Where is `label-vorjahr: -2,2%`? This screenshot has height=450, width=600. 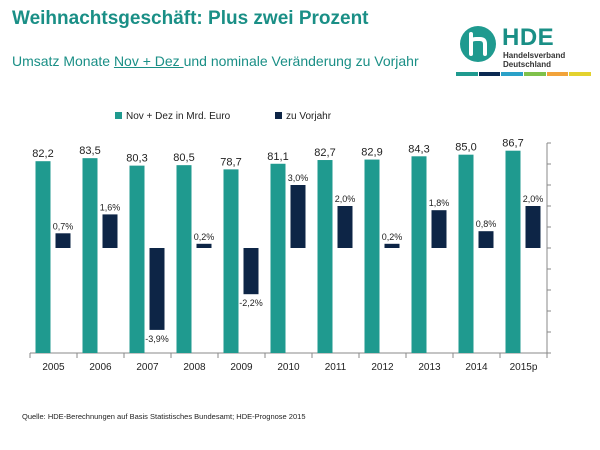
label-vorjahr: -2,2% is located at coordinates (251, 303).